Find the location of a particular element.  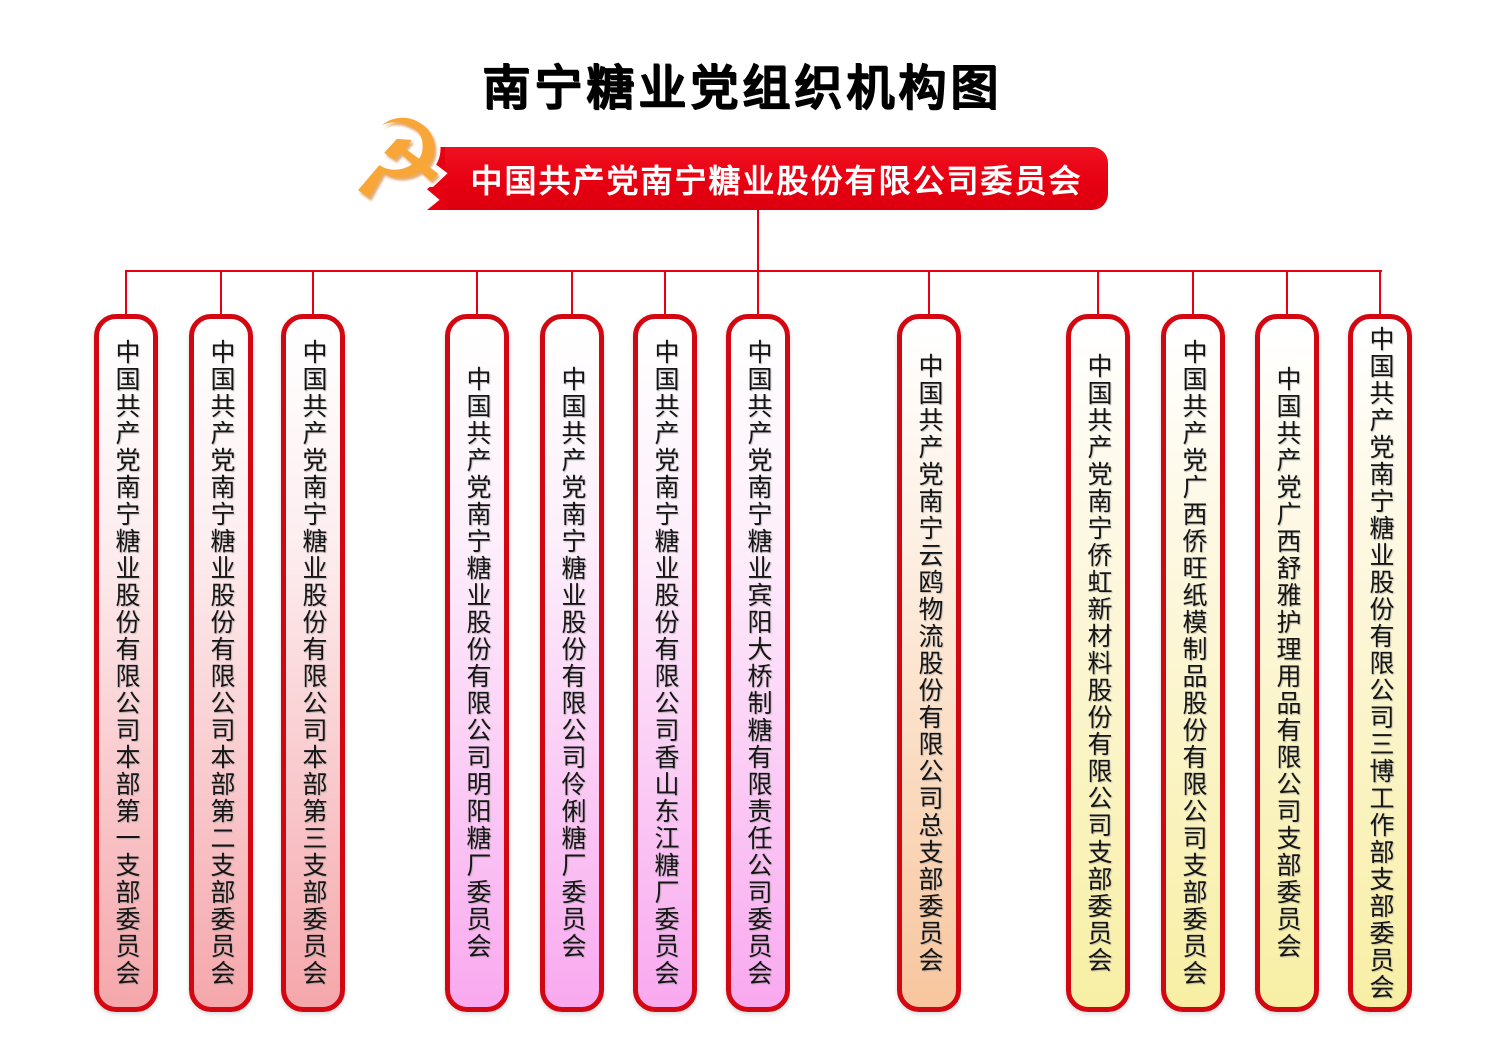

branch-node: 中国共产党南宁云鸥物流股份有限公司总支部委员会 is located at coordinates (929, 663).